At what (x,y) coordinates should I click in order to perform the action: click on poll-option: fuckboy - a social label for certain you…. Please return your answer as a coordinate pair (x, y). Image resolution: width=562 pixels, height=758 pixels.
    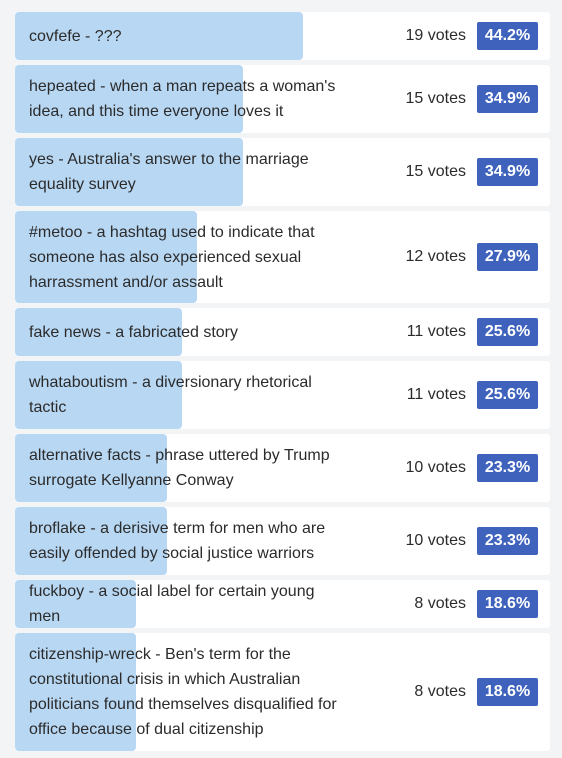
    Looking at the image, I should click on (282, 604).